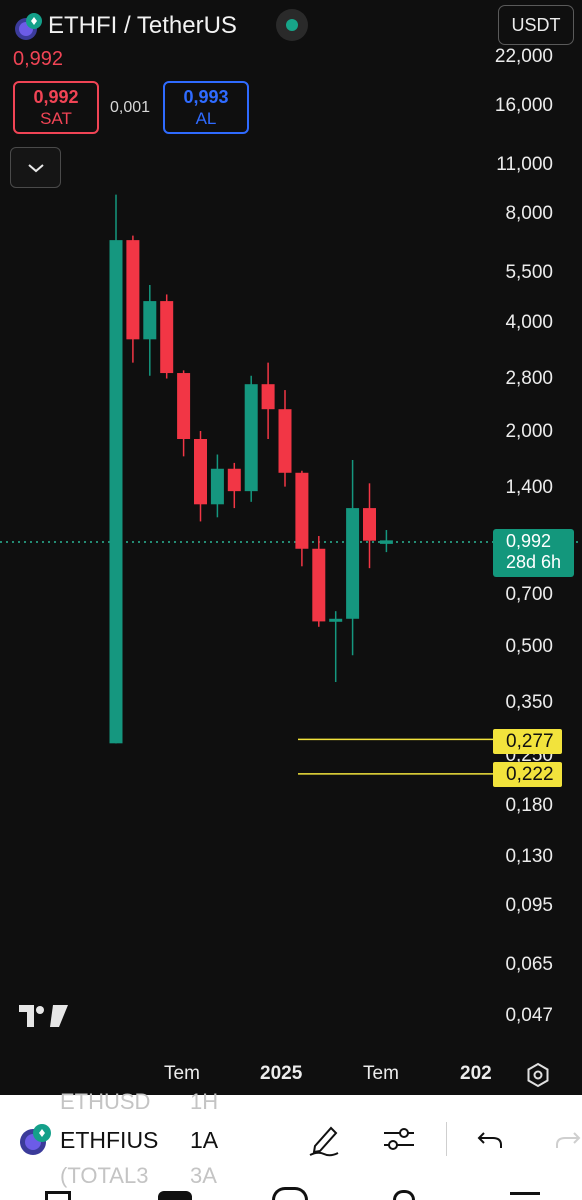 This screenshot has width=582, height=1200. What do you see at coordinates (529, 702) in the screenshot?
I see `price-axis-label: 0,350` at bounding box center [529, 702].